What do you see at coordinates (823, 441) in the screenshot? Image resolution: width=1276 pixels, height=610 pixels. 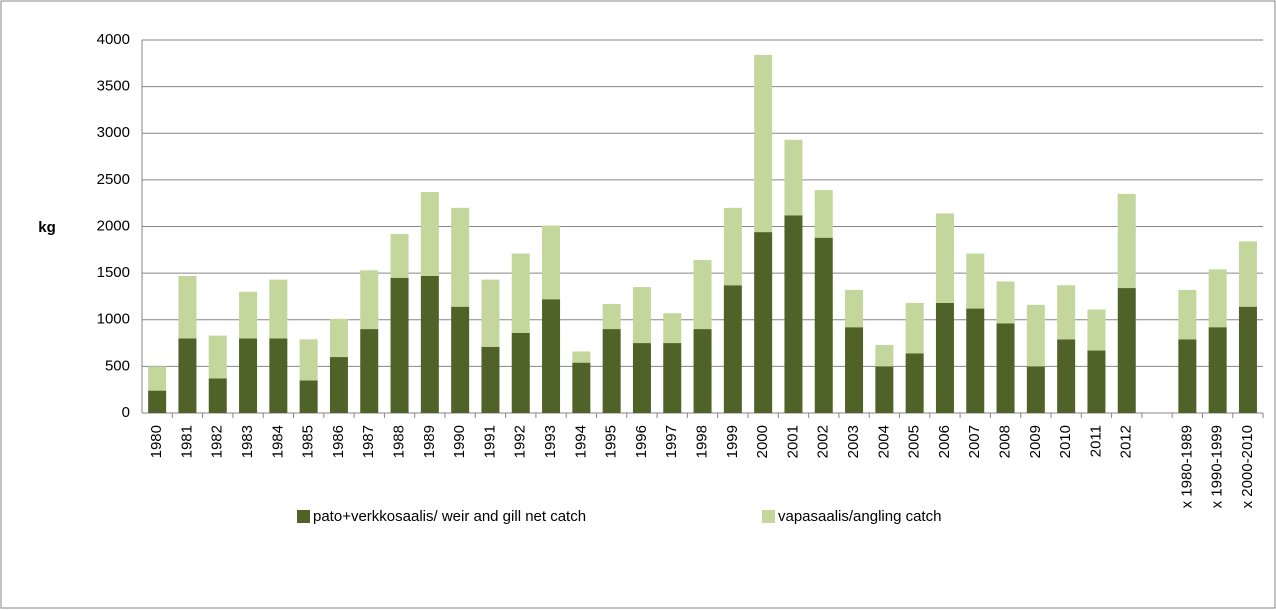 I see `x-tick-label: 2002` at bounding box center [823, 441].